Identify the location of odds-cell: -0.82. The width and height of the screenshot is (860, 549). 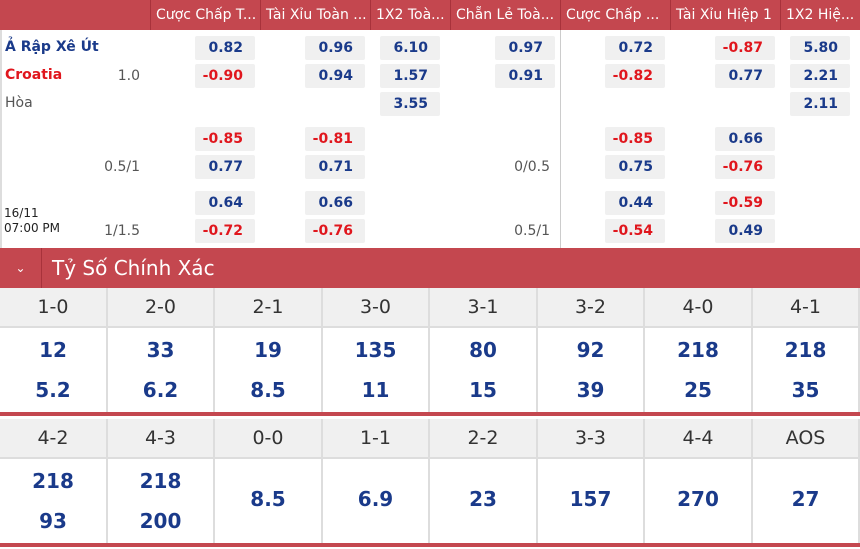
(635, 76).